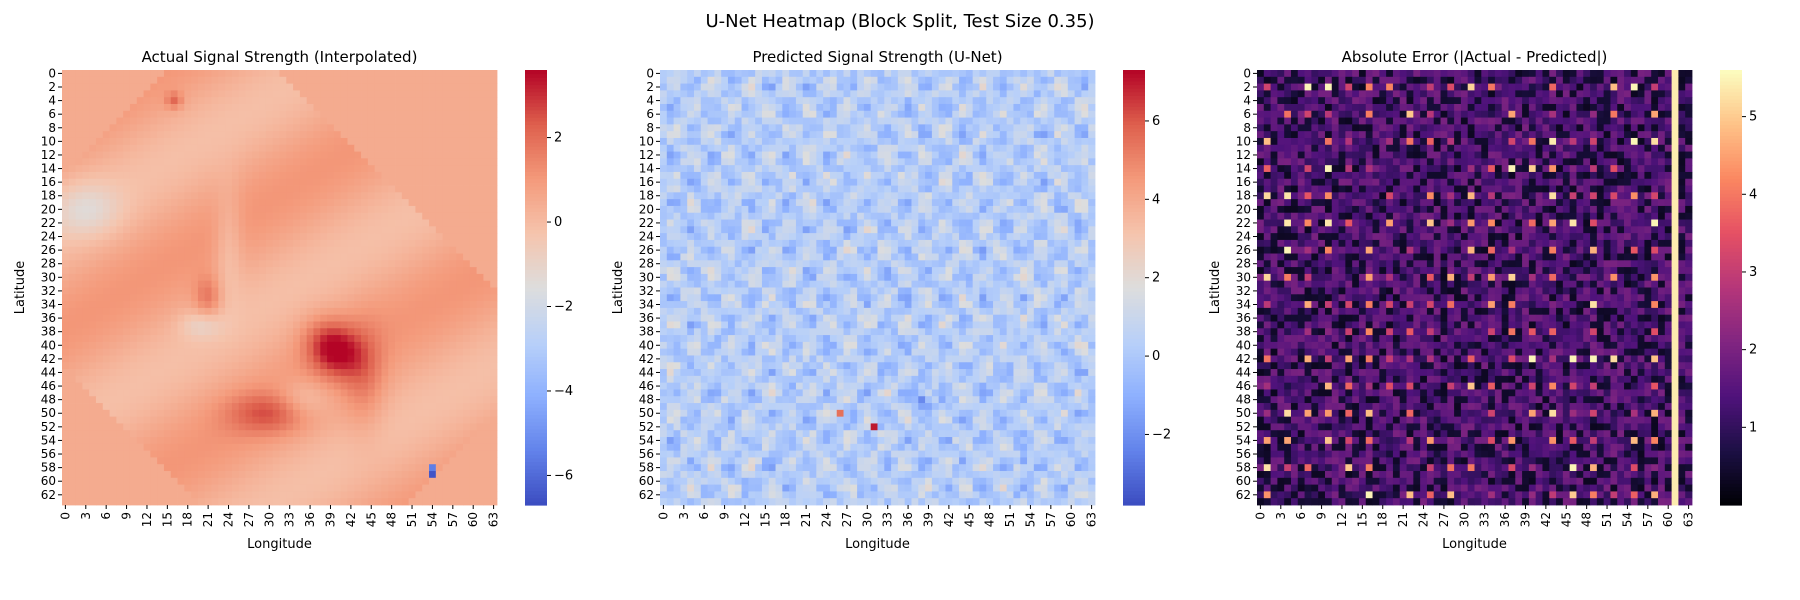  I want to click on colorbar-segment, so click(536, 75).